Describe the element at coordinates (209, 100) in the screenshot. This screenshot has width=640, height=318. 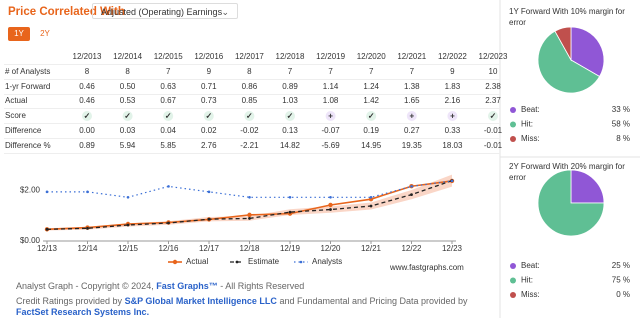
I see `cell: 0.73` at that location.